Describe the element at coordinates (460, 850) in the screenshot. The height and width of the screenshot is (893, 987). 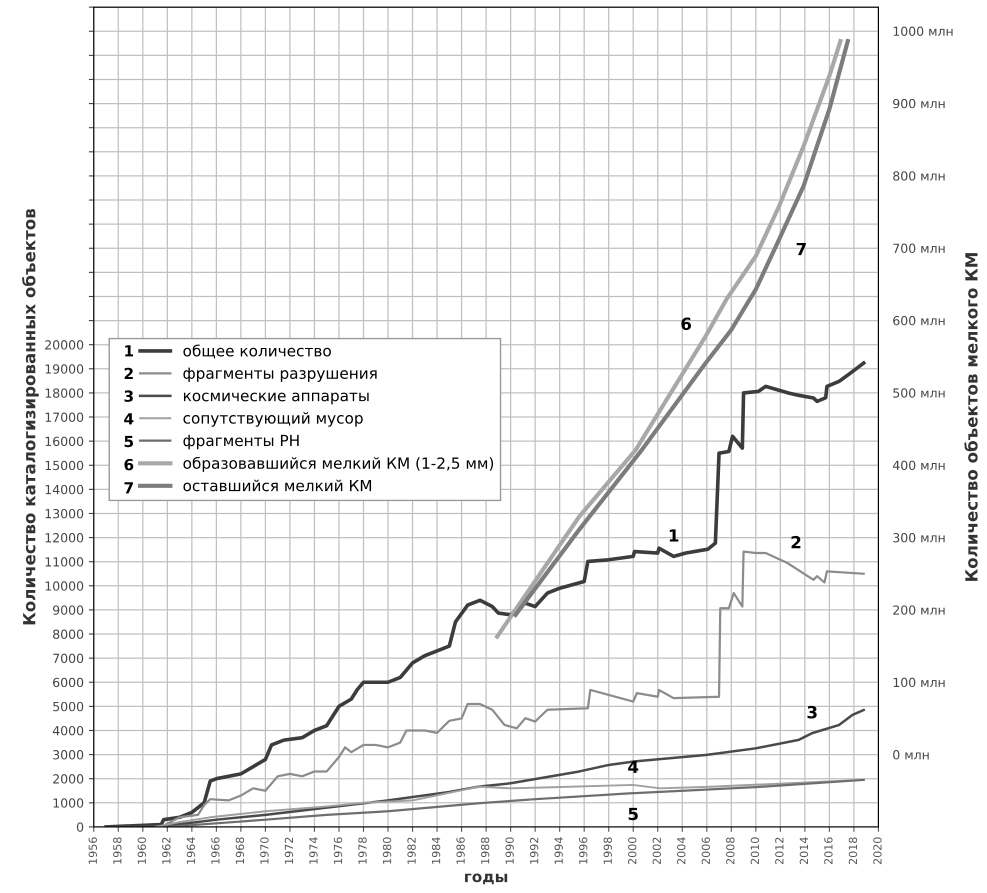
I see `x-tick-label: 1986` at that location.